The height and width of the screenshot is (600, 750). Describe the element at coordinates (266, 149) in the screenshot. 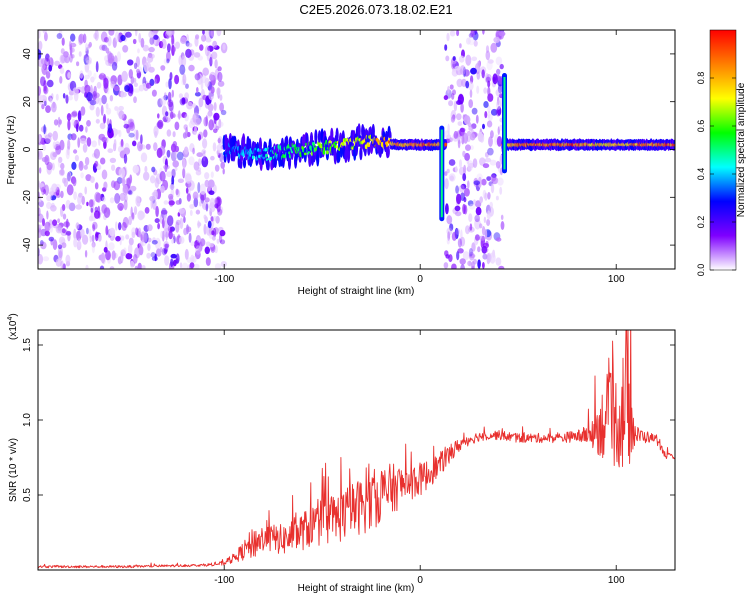

I see `heatmap-signal-core` at that location.